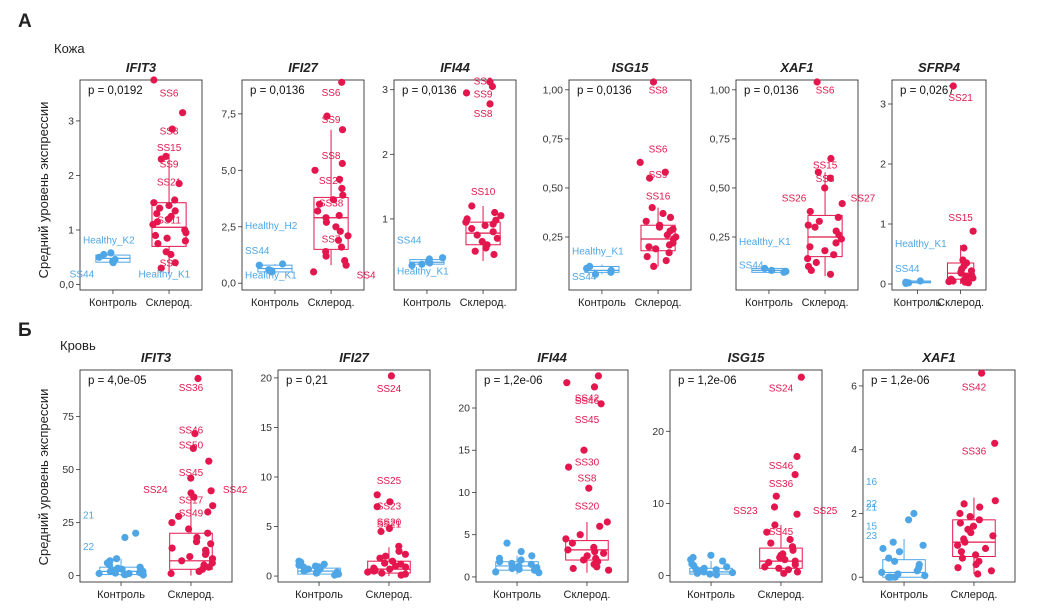 The image size is (1040, 613). What do you see at coordinates (25, 21) in the screenshot?
I see `panel-a-letter: А` at bounding box center [25, 21].